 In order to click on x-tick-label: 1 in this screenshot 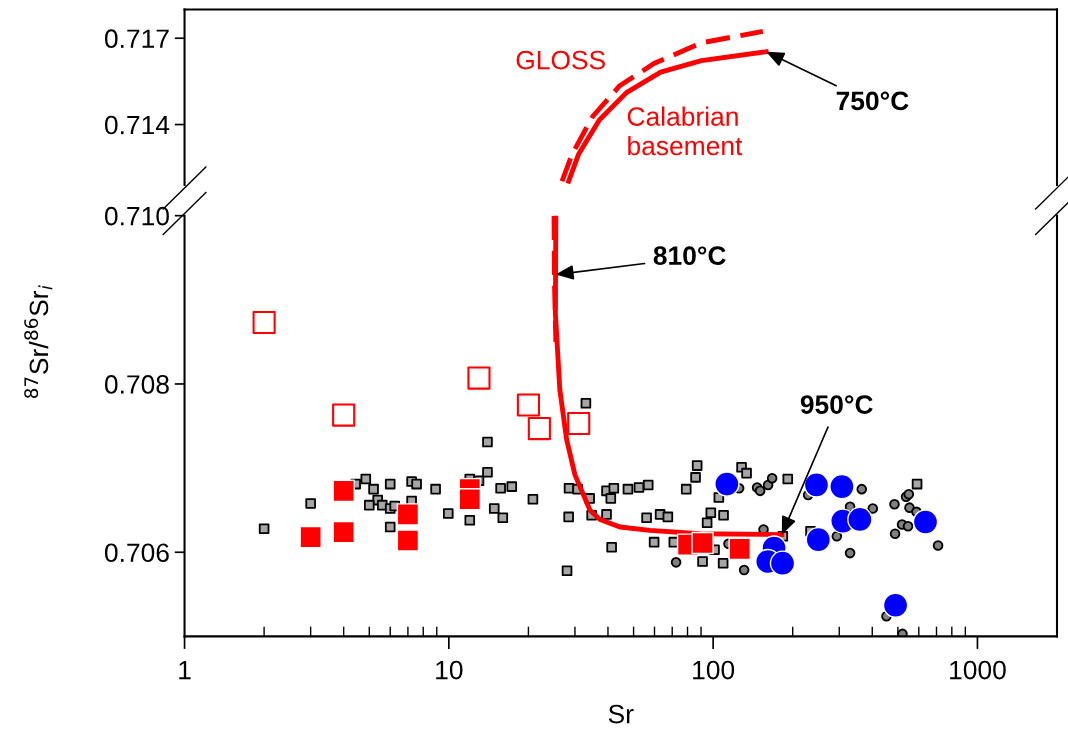, I will do `click(185, 670)`.